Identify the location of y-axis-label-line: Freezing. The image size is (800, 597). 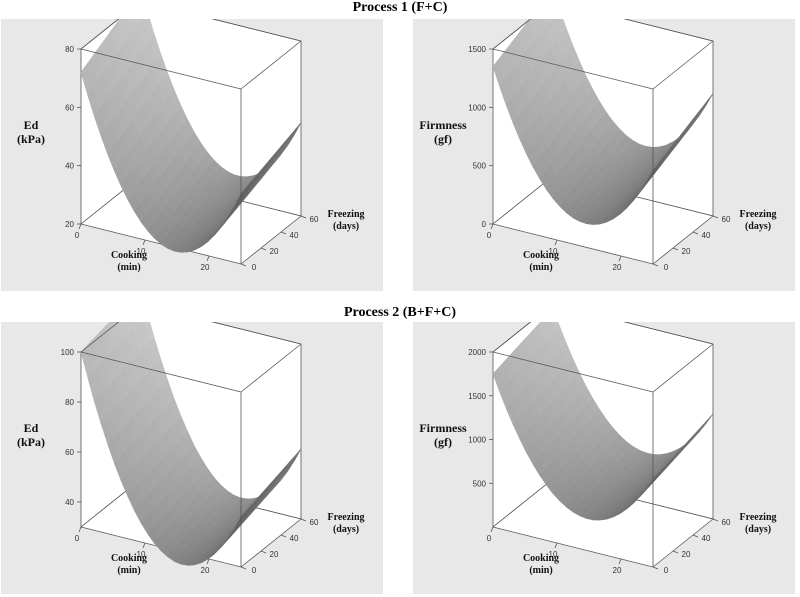
(757, 214).